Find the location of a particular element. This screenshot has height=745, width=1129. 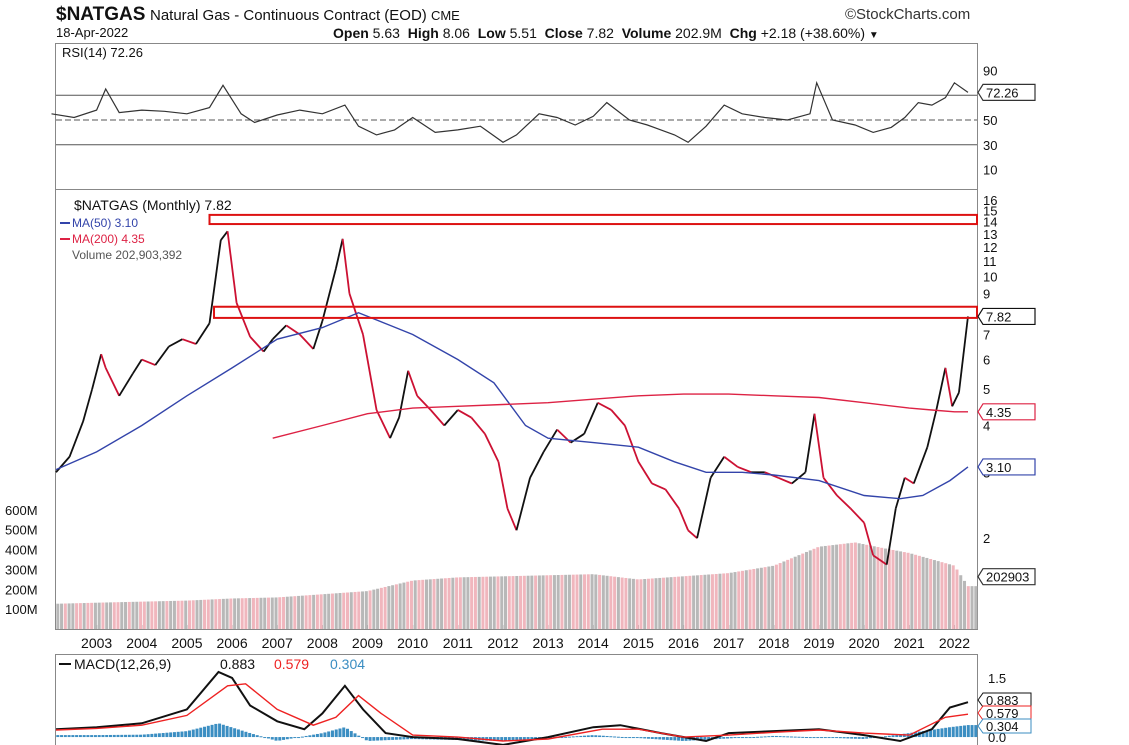

symbol-title: $NATGAS is located at coordinates (101, 14).